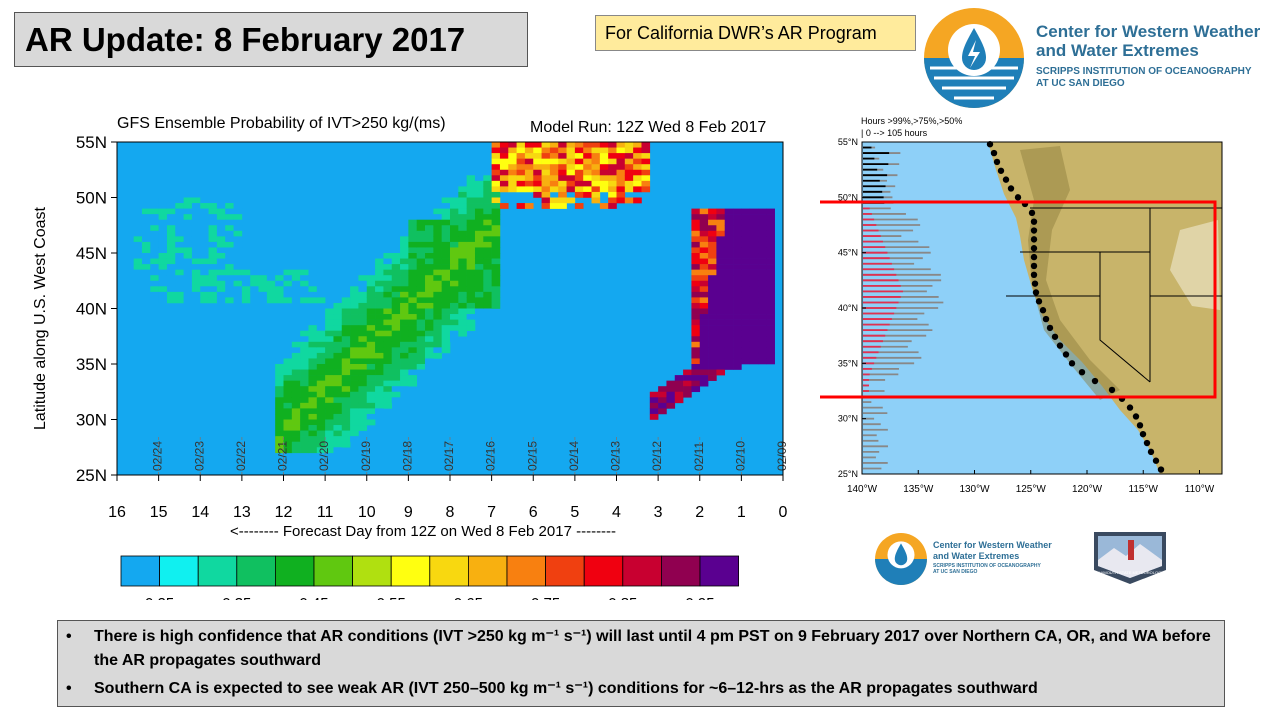  What do you see at coordinates (91, 364) in the screenshot?
I see `y-tick-label: 35N` at bounding box center [91, 364].